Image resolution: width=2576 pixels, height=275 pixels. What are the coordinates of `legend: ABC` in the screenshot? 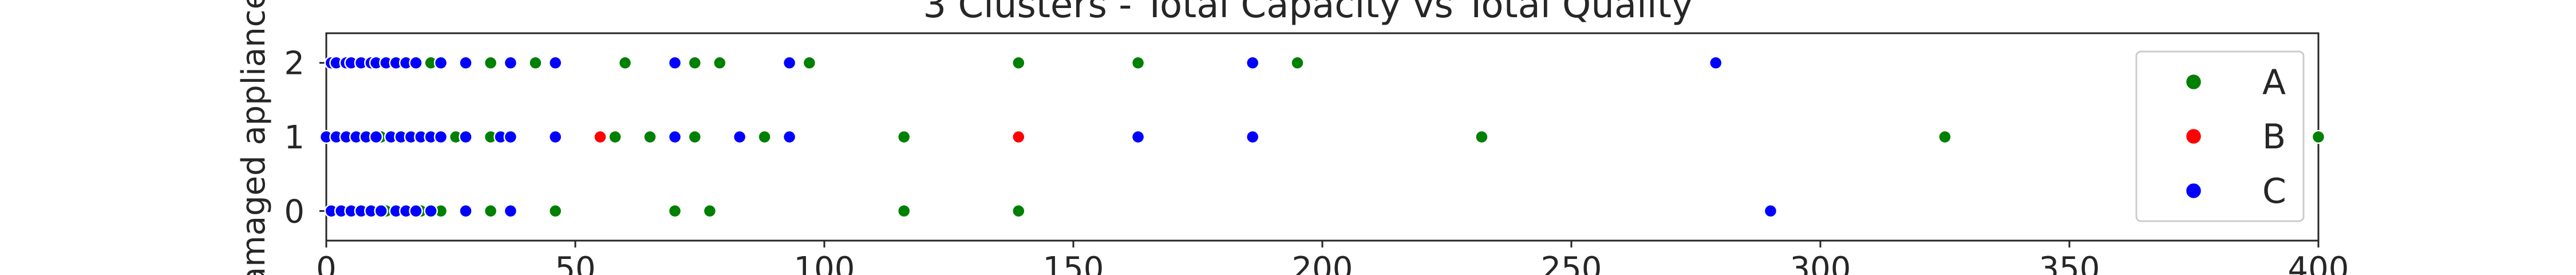 It's located at (2220, 136).